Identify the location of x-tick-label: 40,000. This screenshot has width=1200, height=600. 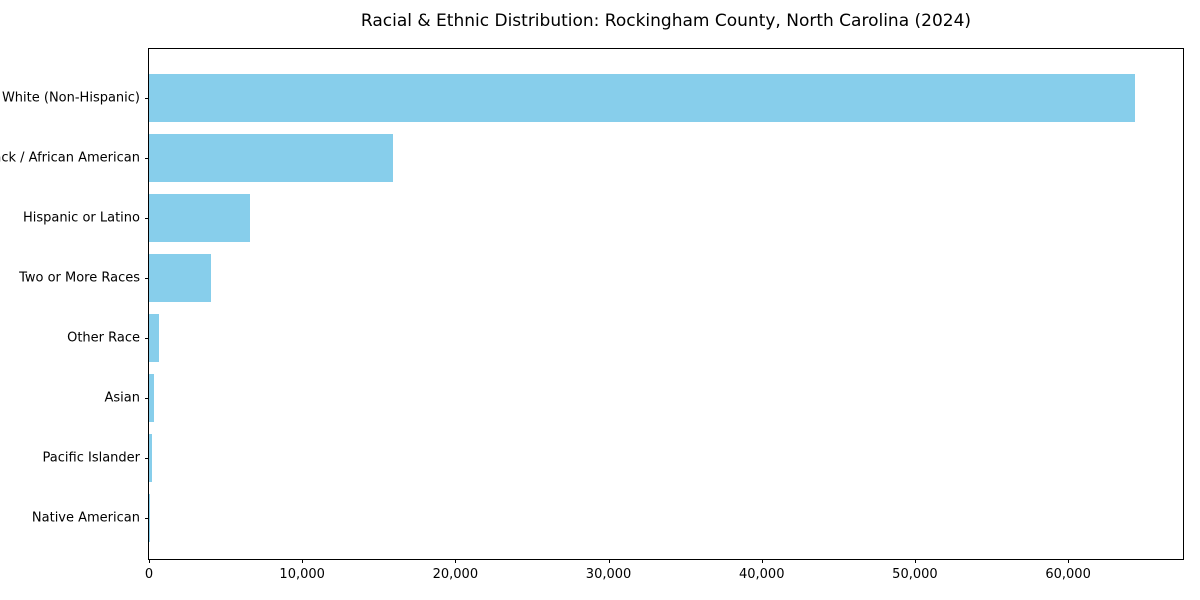
(761, 574).